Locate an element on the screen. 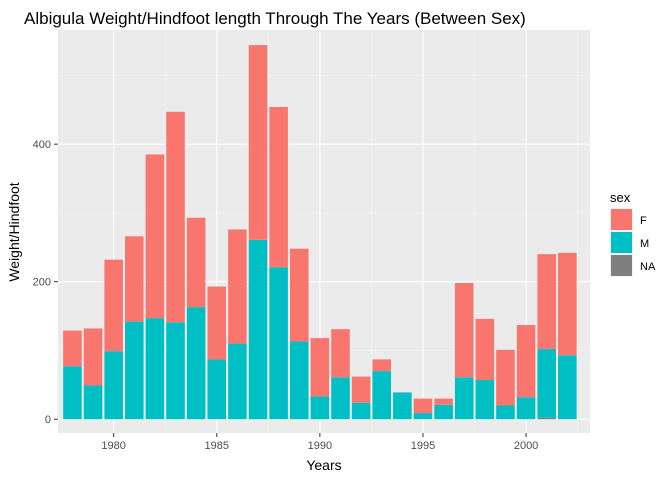  bar-f-1984 is located at coordinates (196, 262).